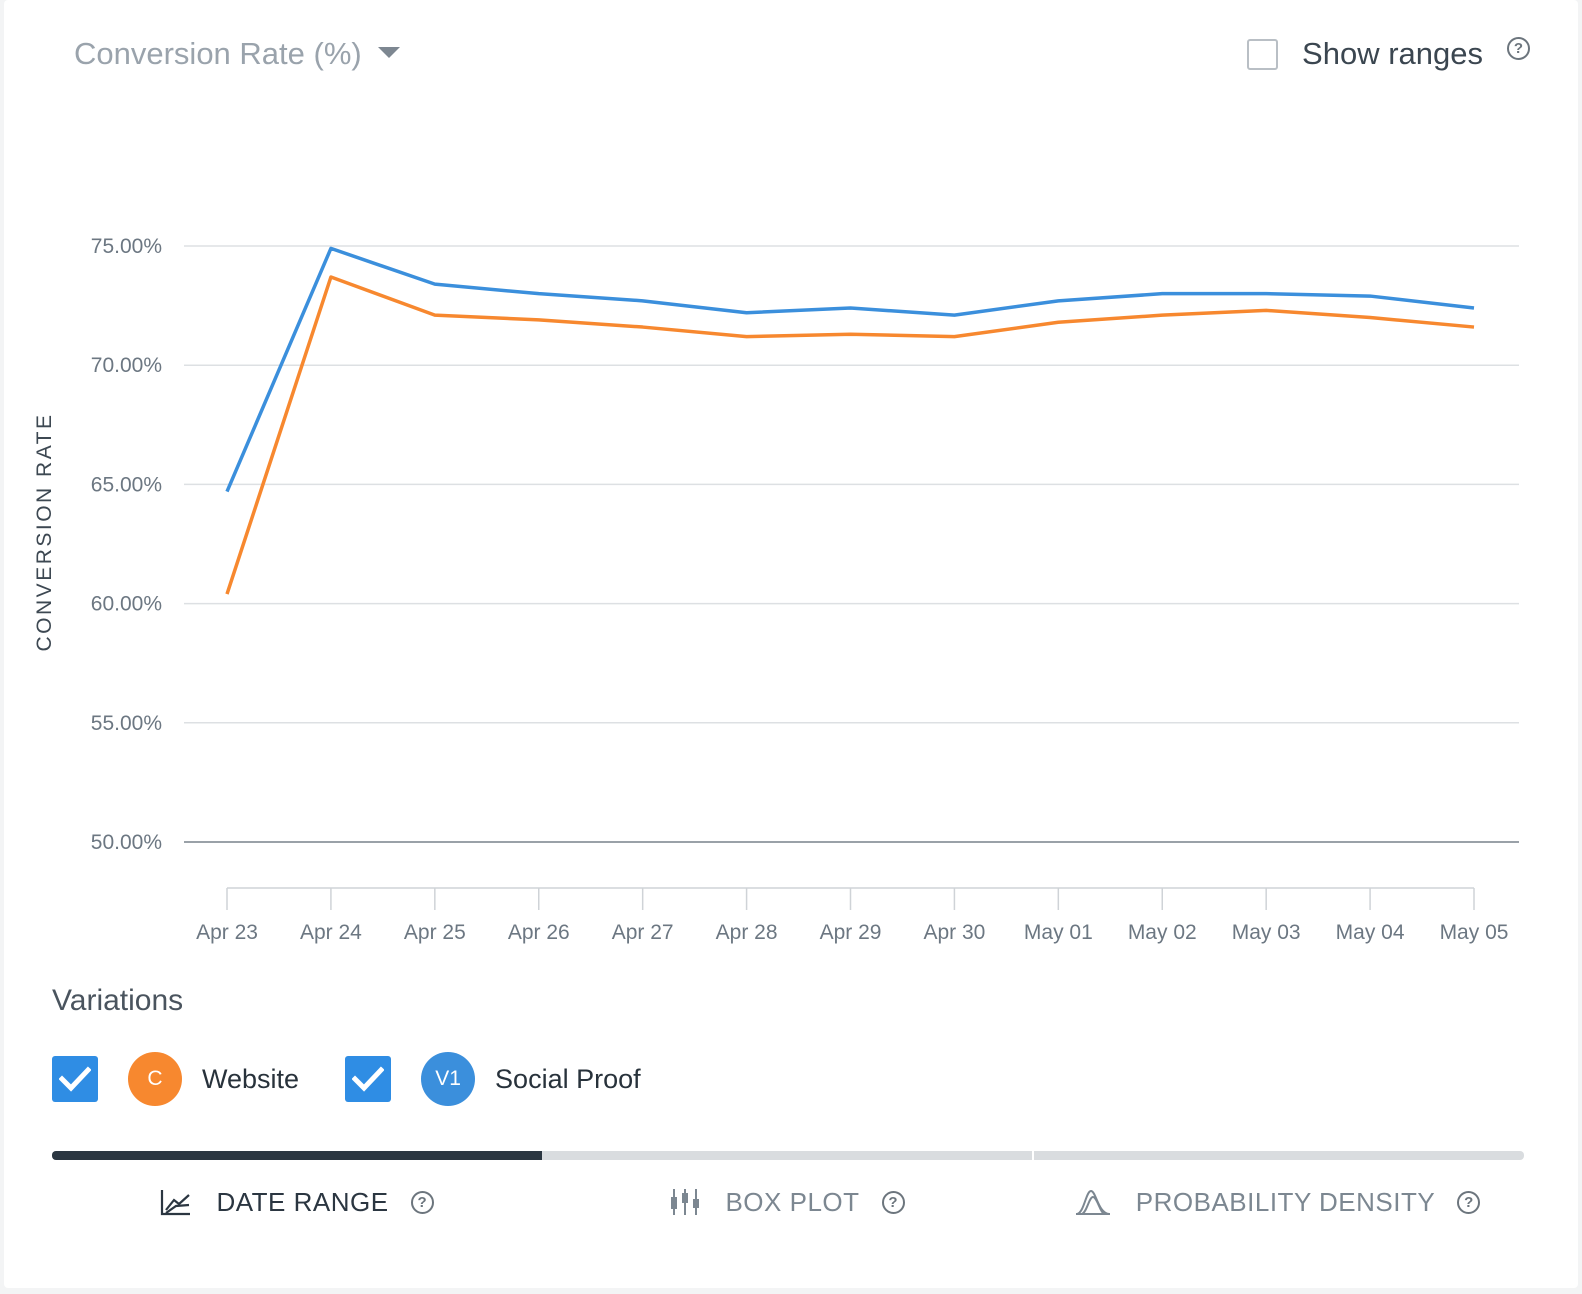 This screenshot has height=1294, width=1582. What do you see at coordinates (851, 932) in the screenshot?
I see `x-tick-label: Apr 29` at bounding box center [851, 932].